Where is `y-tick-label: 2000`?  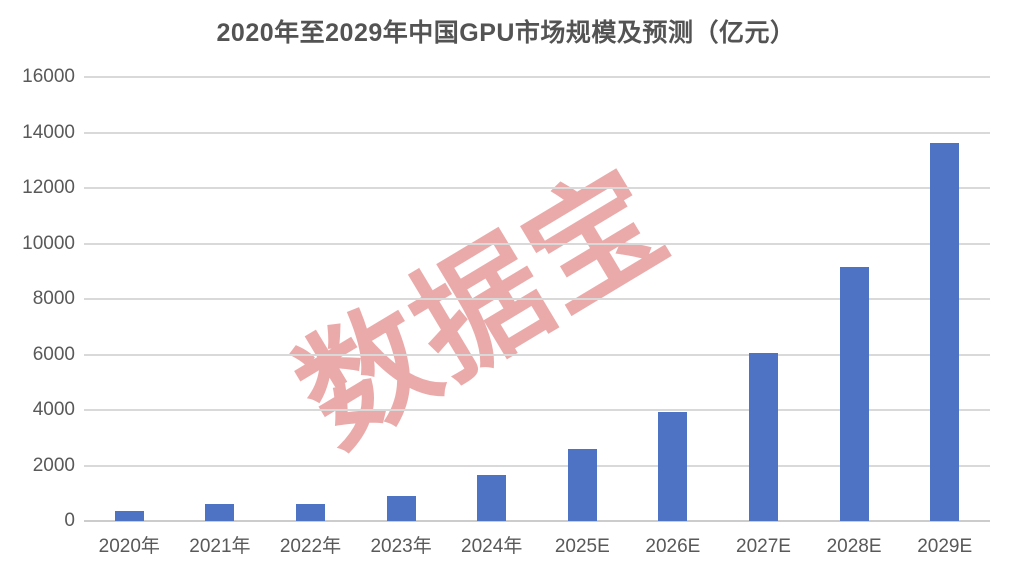 y-tick-label: 2000 is located at coordinates (53, 465).